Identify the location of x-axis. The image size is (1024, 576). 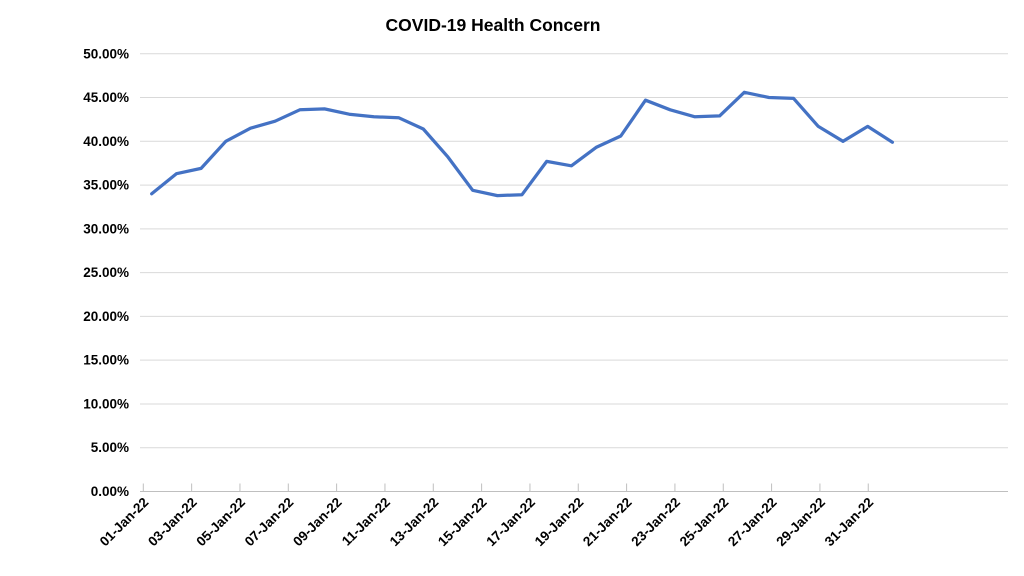
(574, 487).